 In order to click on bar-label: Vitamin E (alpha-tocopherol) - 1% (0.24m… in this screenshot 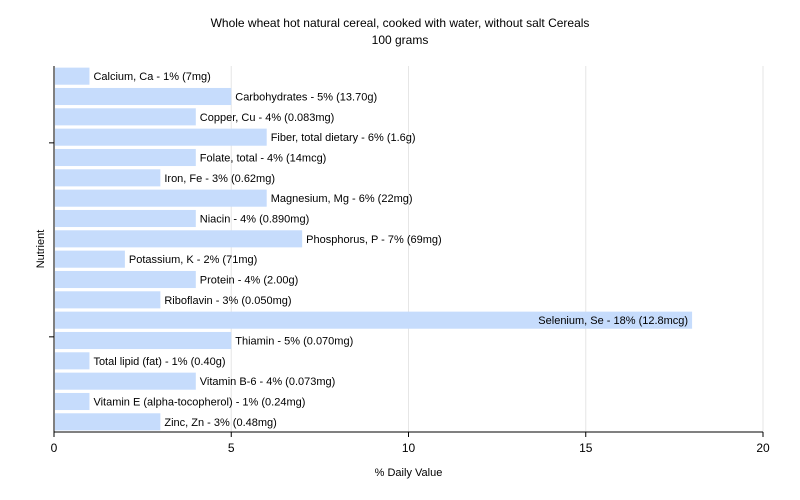, I will do `click(199, 403)`.